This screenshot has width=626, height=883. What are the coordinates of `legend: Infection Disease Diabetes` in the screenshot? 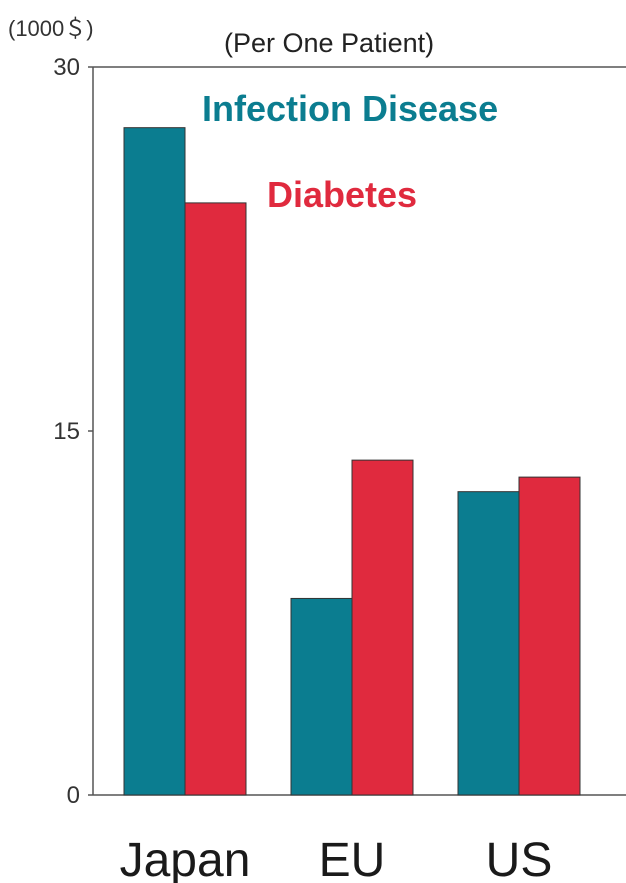 It's located at (350, 151).